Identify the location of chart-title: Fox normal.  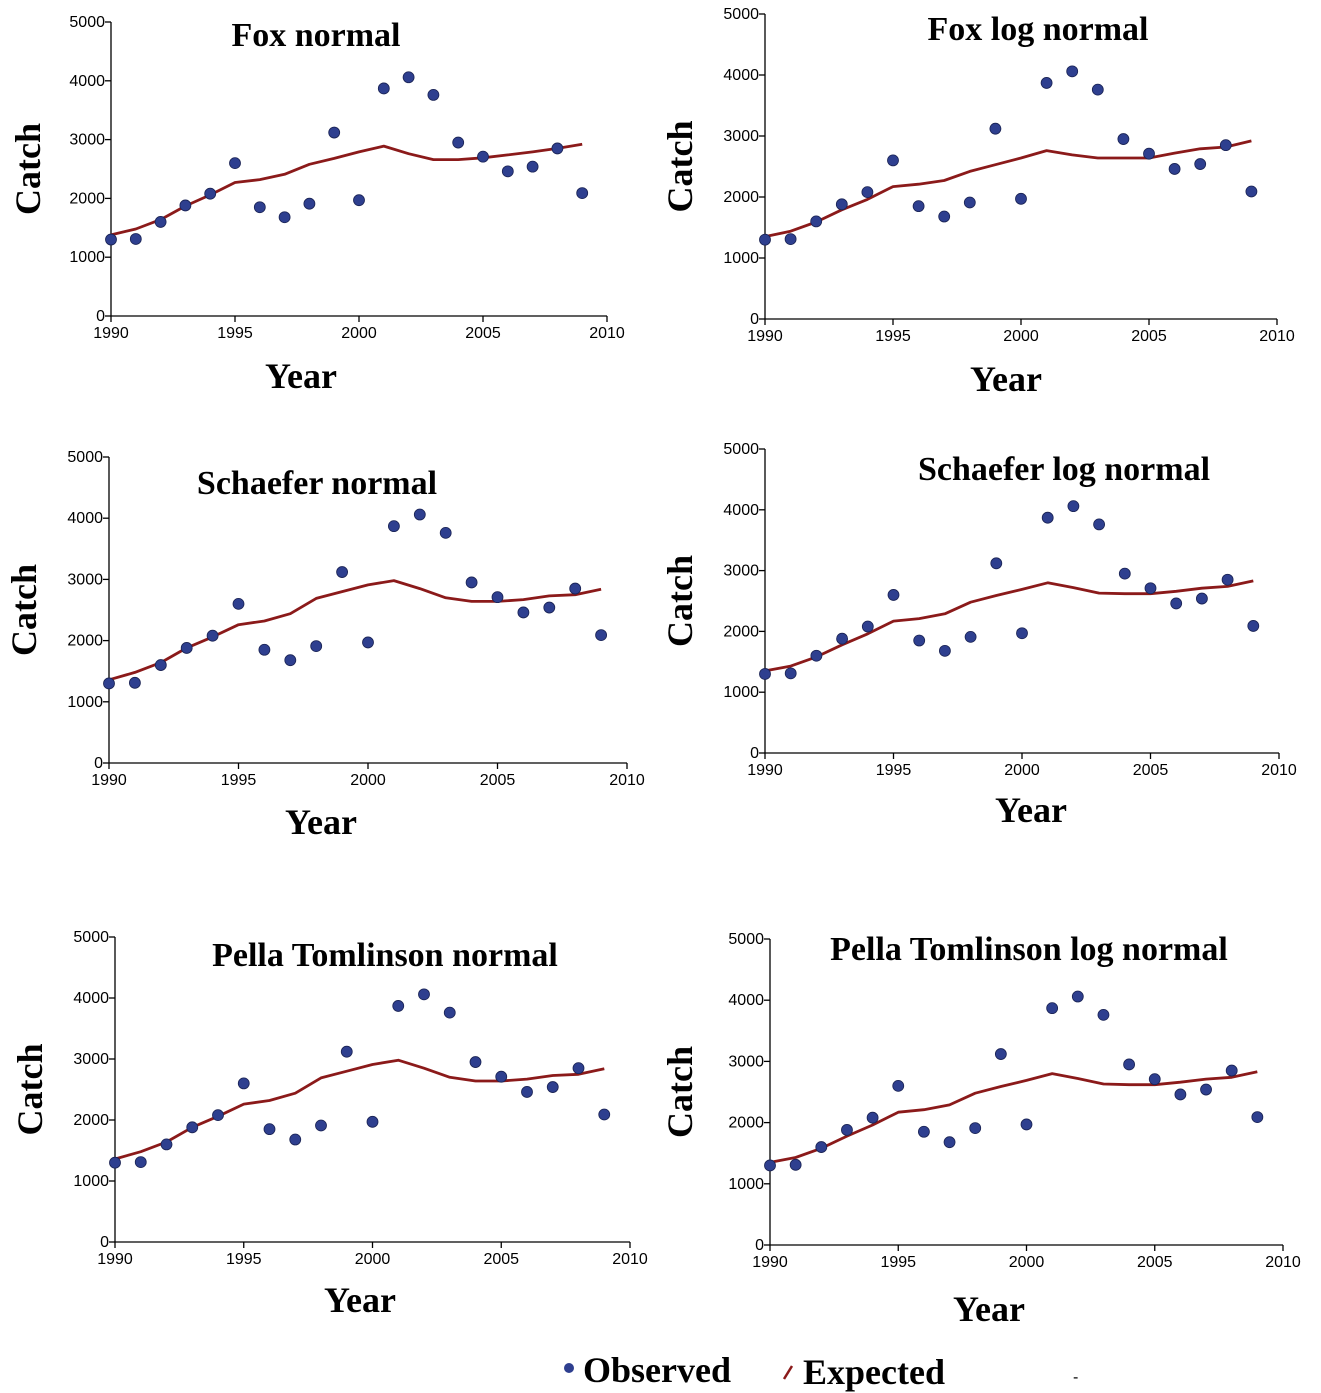
(315, 35).